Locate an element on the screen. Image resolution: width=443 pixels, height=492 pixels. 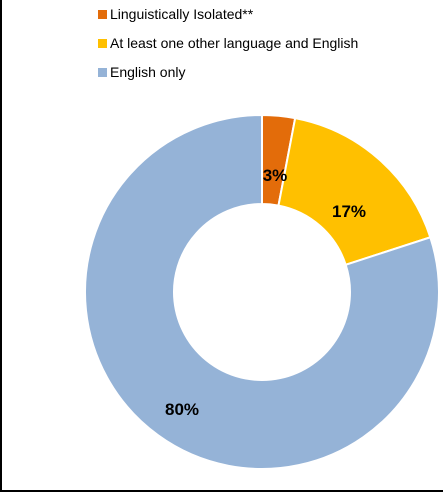
donut-slice-other-language-and-english is located at coordinates (354, 191).